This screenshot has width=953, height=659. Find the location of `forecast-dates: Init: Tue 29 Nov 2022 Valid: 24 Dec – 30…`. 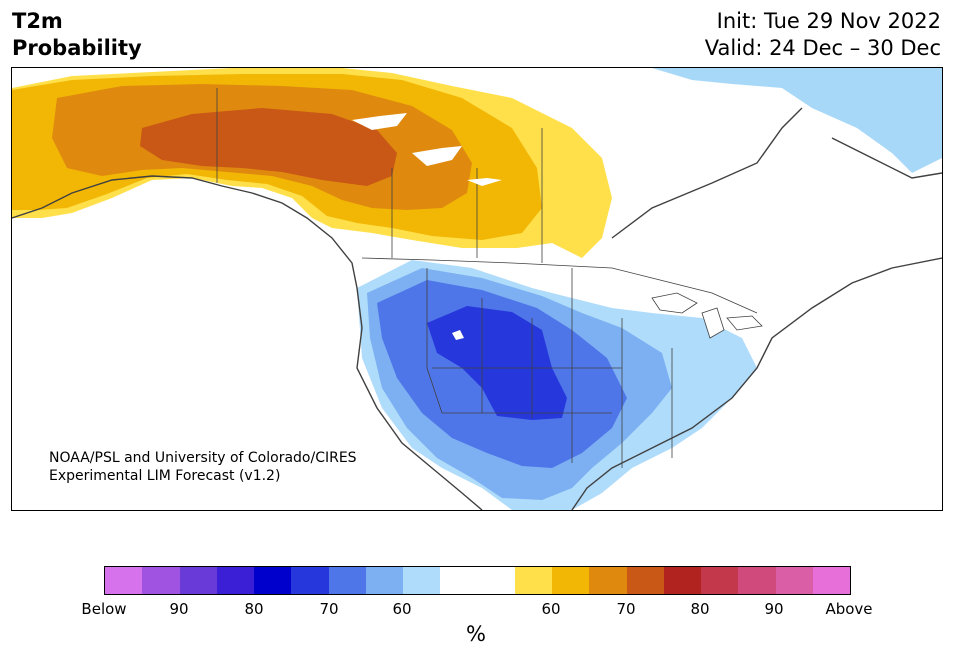

forecast-dates: Init: Tue 29 Nov 2022 Valid: 24 Dec – 30… is located at coordinates (823, 35).